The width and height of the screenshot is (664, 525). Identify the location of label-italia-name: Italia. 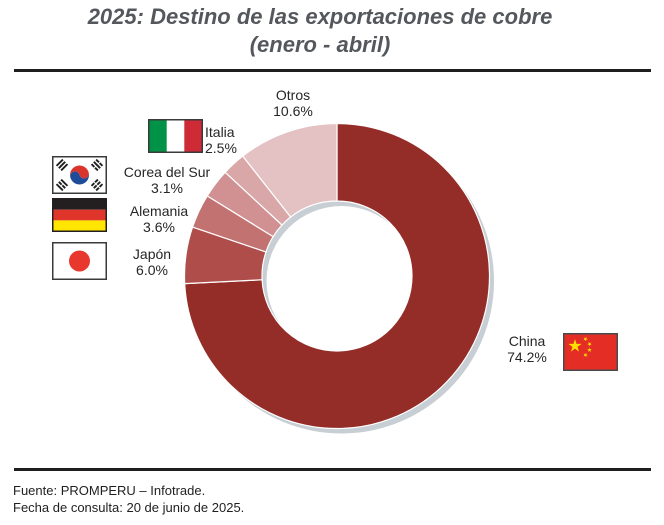
(220, 132).